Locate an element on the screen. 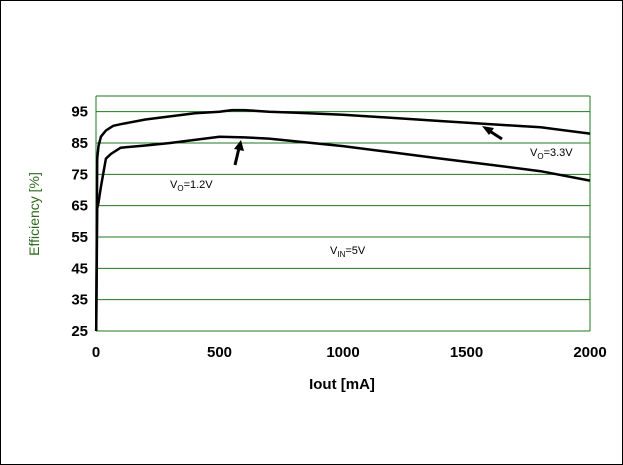 The width and height of the screenshot is (623, 465). annotation-vo12: VO=1.2V is located at coordinates (191, 186).